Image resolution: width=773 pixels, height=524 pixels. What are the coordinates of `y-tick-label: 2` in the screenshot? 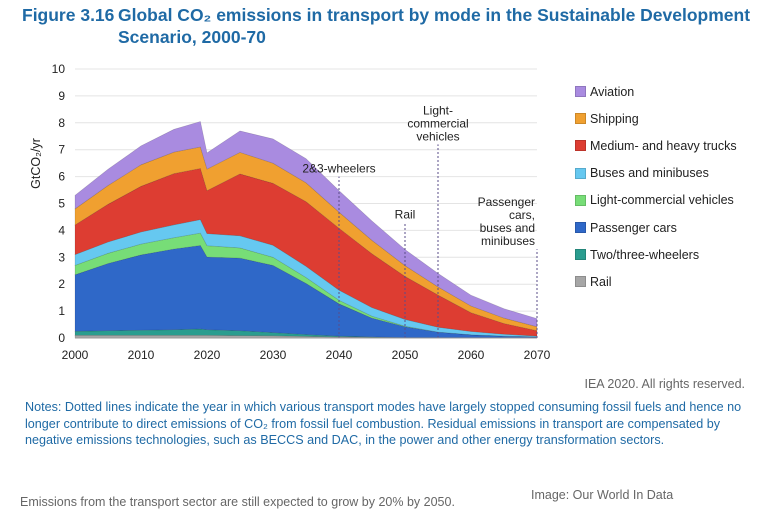 It's located at (61, 284).